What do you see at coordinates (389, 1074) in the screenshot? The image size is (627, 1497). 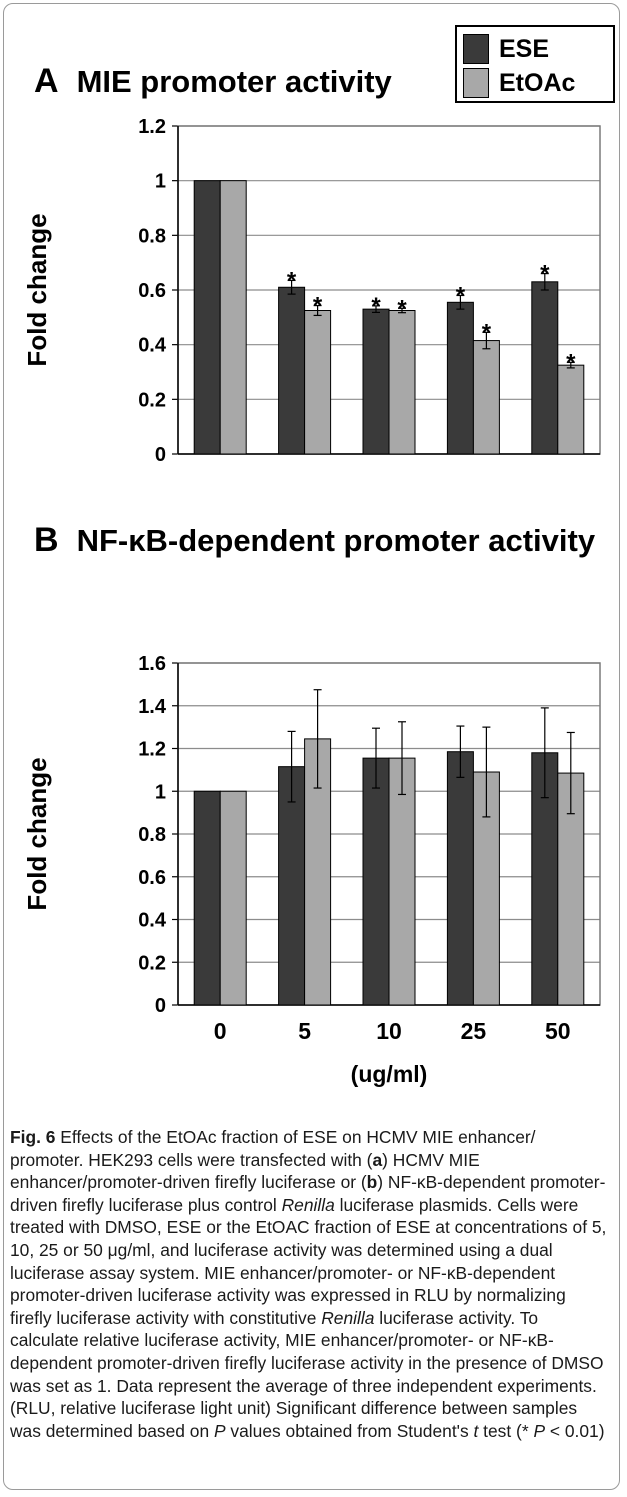 I see `chart-b-x-axis-label: (ug/ml)` at bounding box center [389, 1074].